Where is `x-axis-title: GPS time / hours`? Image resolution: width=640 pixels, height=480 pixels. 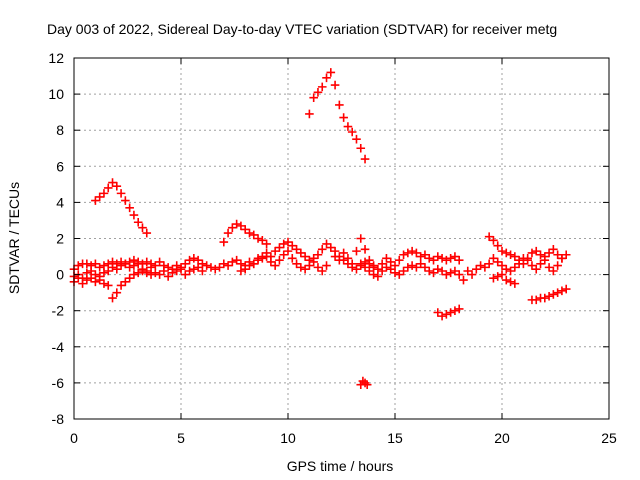 x-axis-title: GPS time / hours is located at coordinates (340, 466).